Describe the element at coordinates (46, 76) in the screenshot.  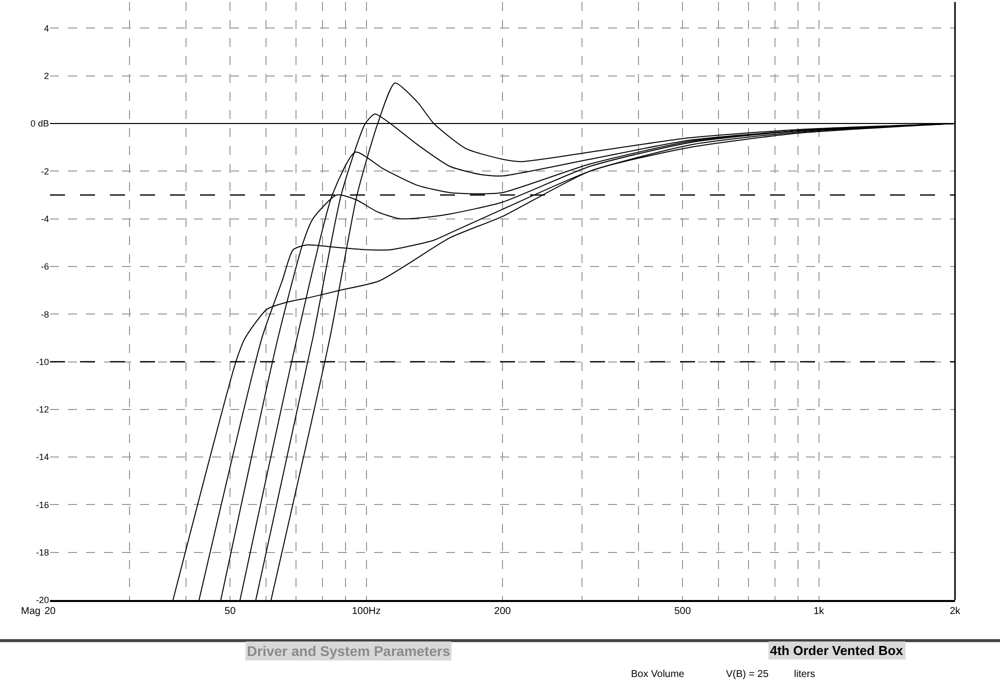
I see `y-tick-label: 2` at that location.